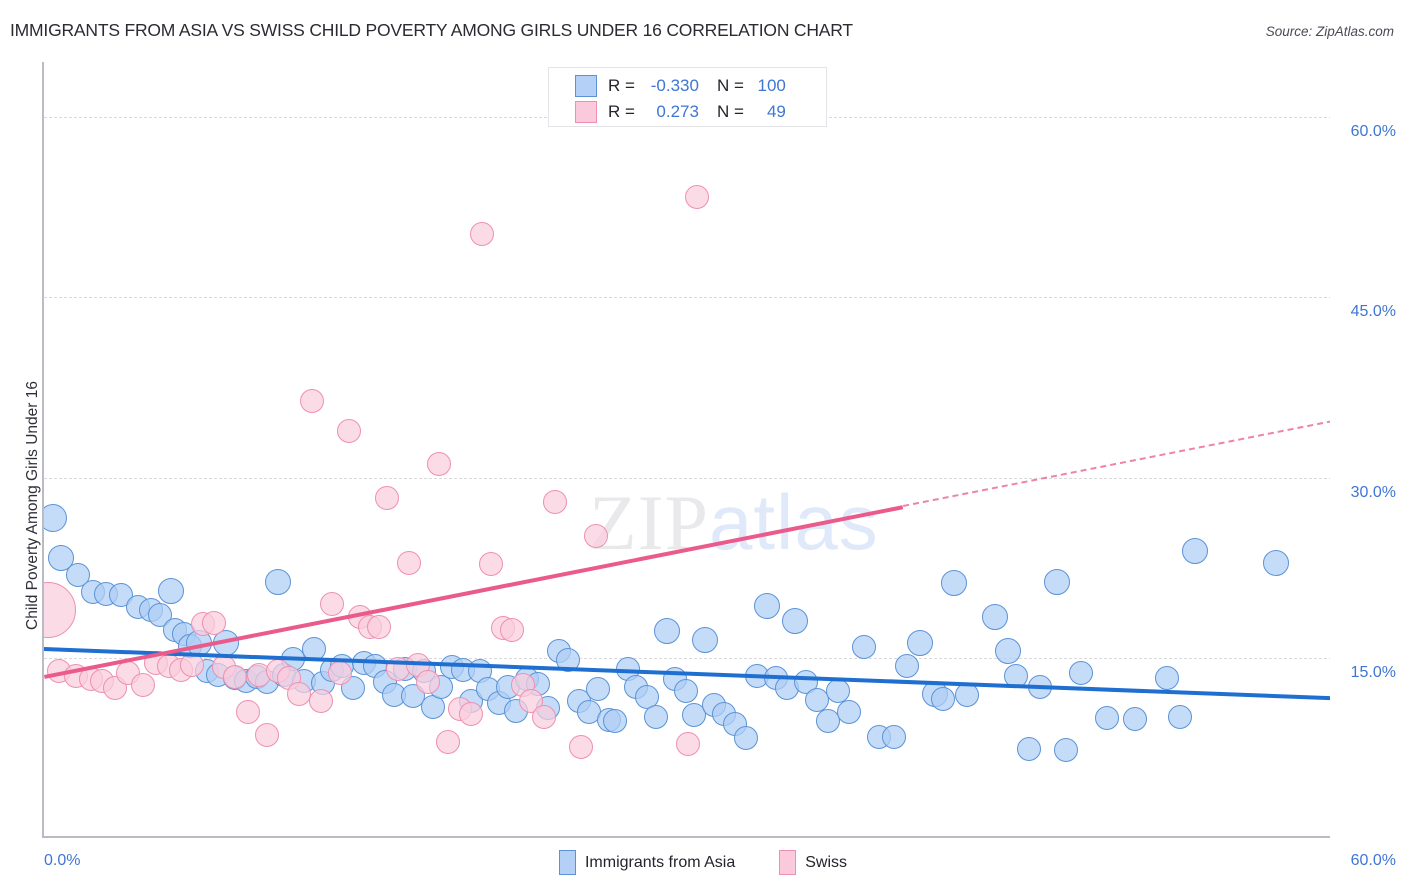 This screenshot has height=892, width=1406. I want to click on y-axis-title: Child Poverty Among Girls Under 16, so click(32, 505).